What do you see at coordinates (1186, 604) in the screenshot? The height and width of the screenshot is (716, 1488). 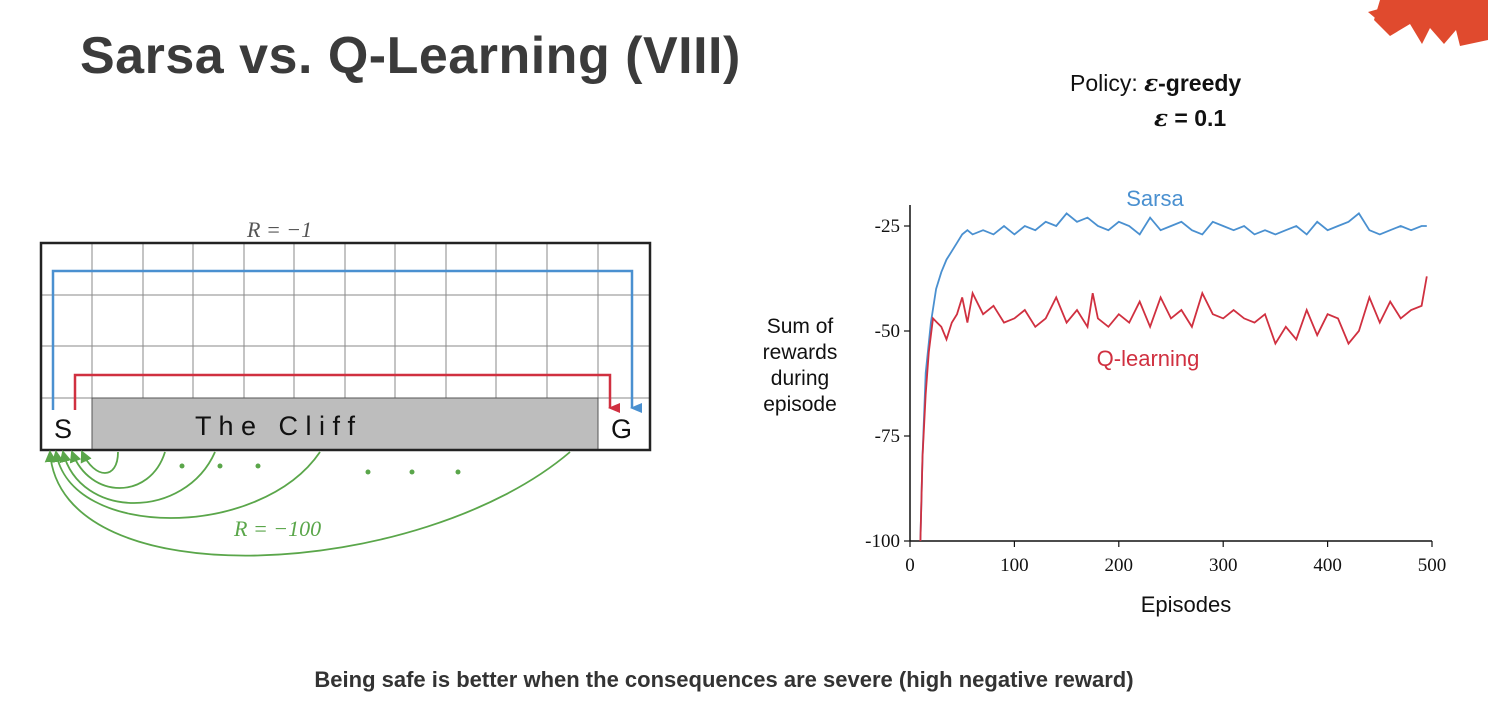 I see `chart-x-label: Episodes` at bounding box center [1186, 604].